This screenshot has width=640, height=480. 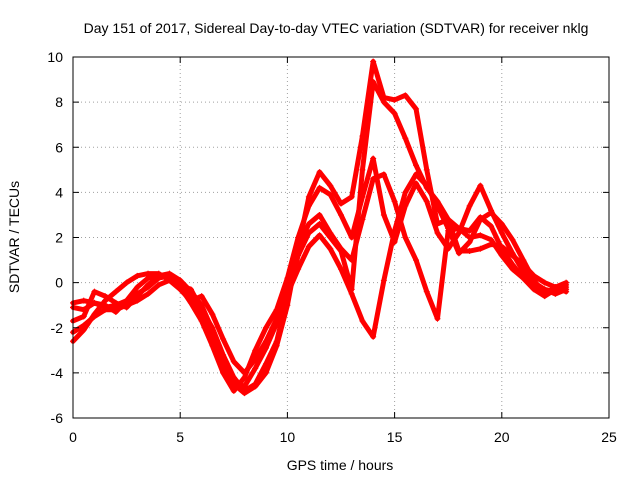 What do you see at coordinates (395, 437) in the screenshot?
I see `x-tick-label: 15` at bounding box center [395, 437].